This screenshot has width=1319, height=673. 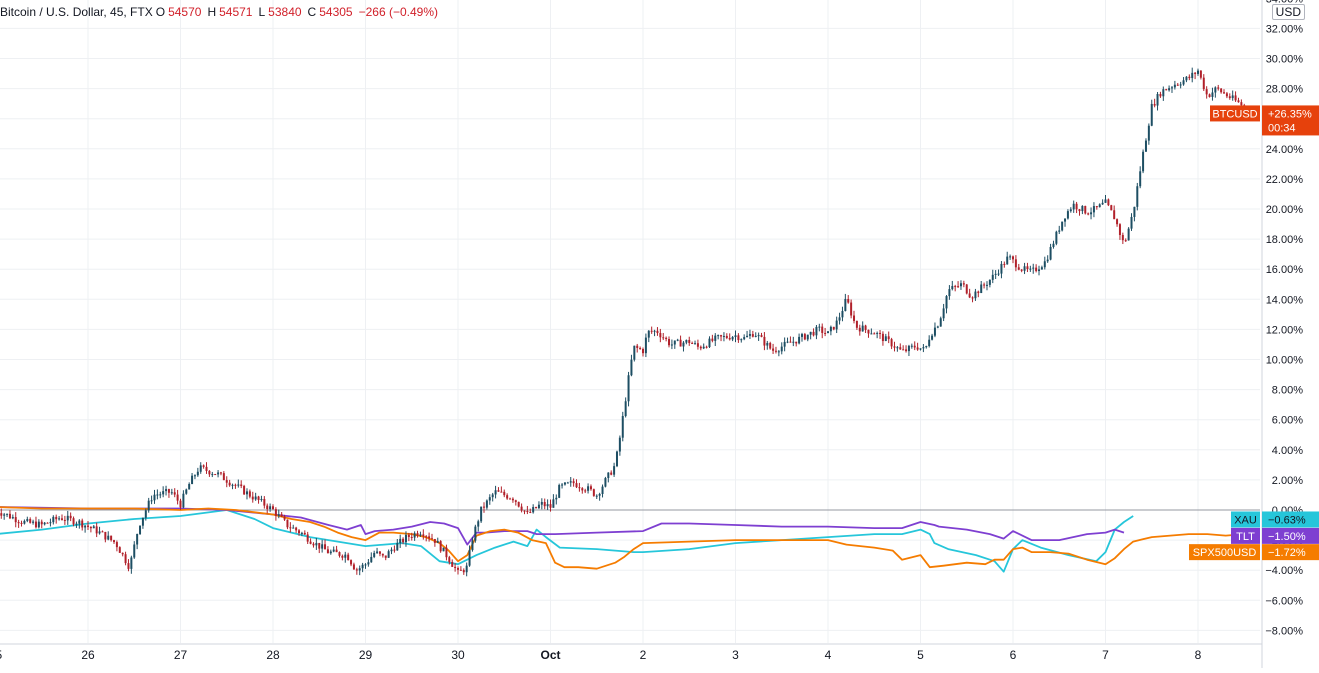 I want to click on series-name-tag, so click(x=1245, y=519).